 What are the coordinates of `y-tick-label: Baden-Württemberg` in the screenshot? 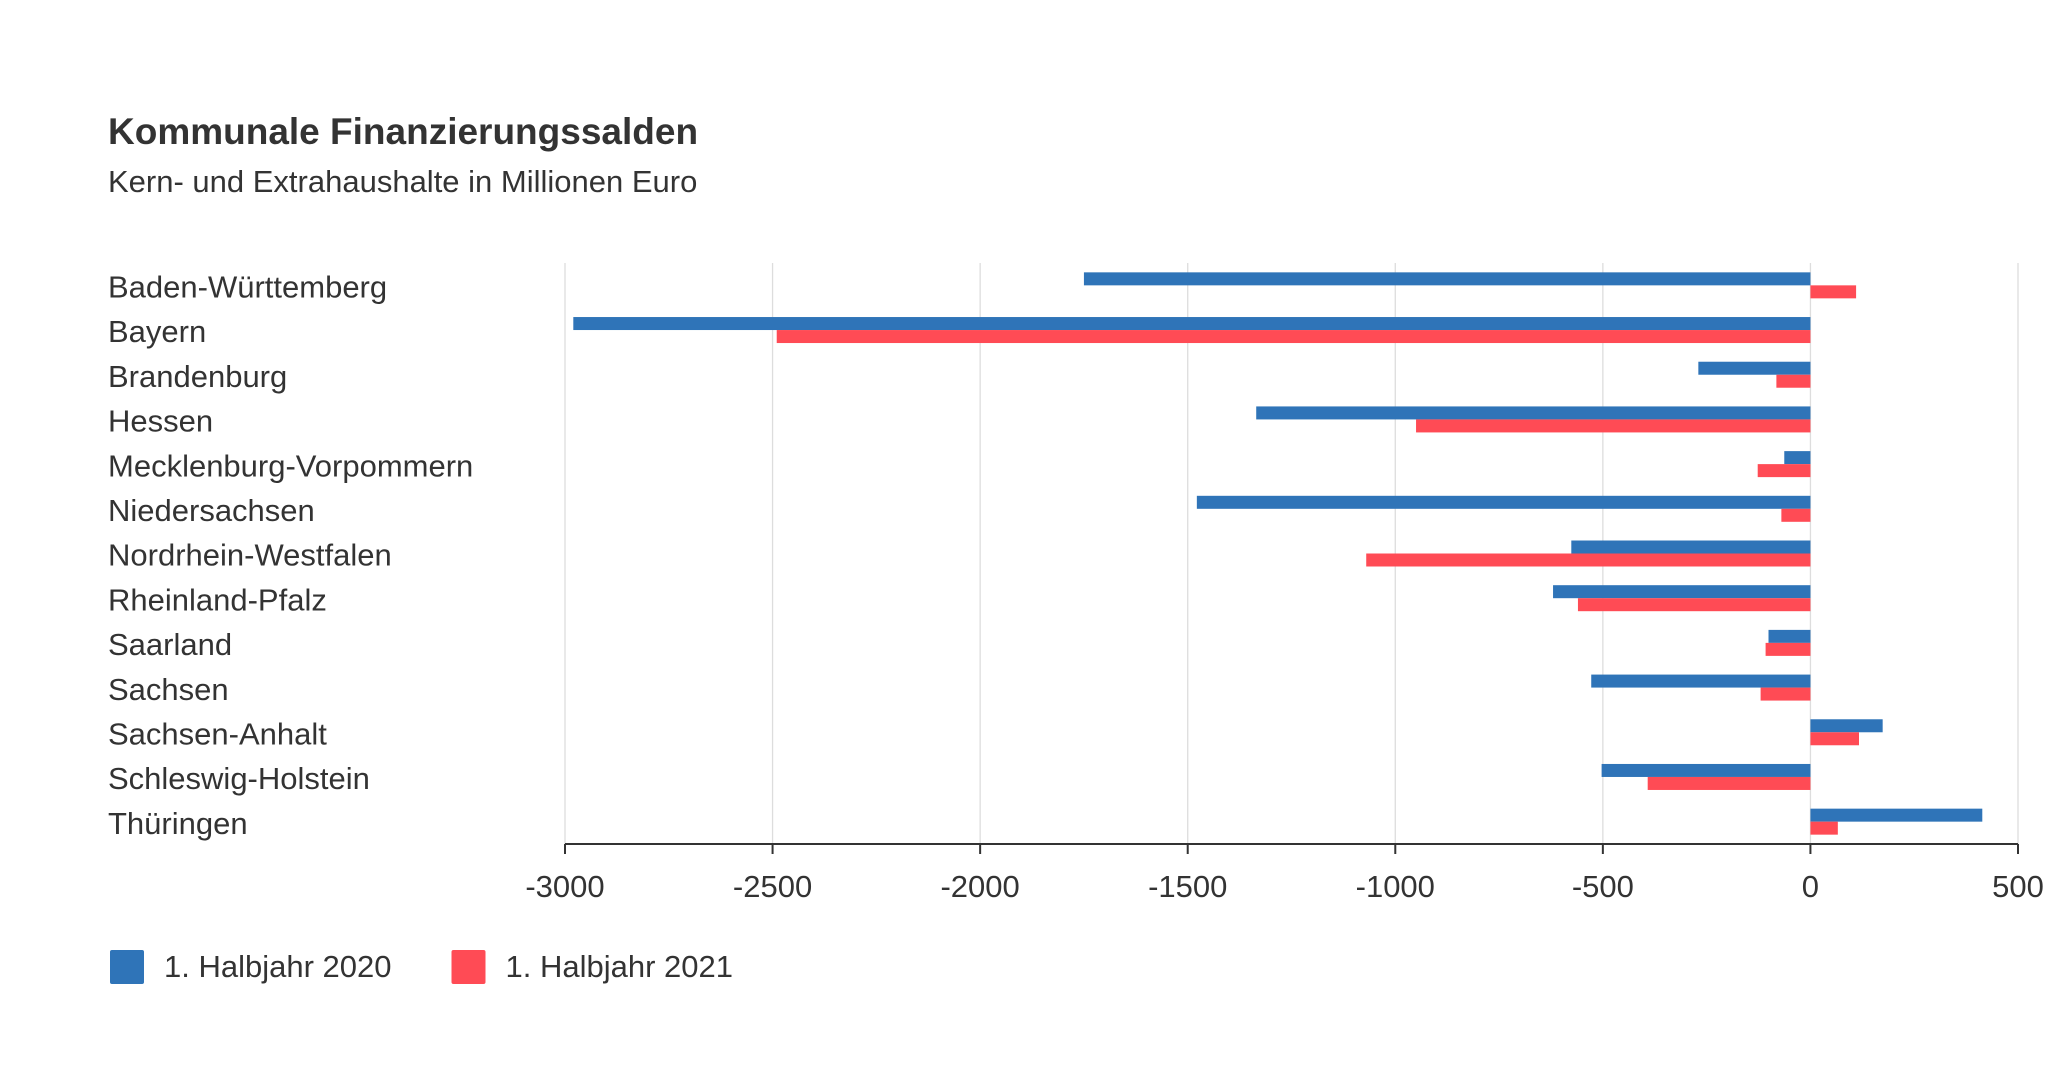 It's located at (247, 287).